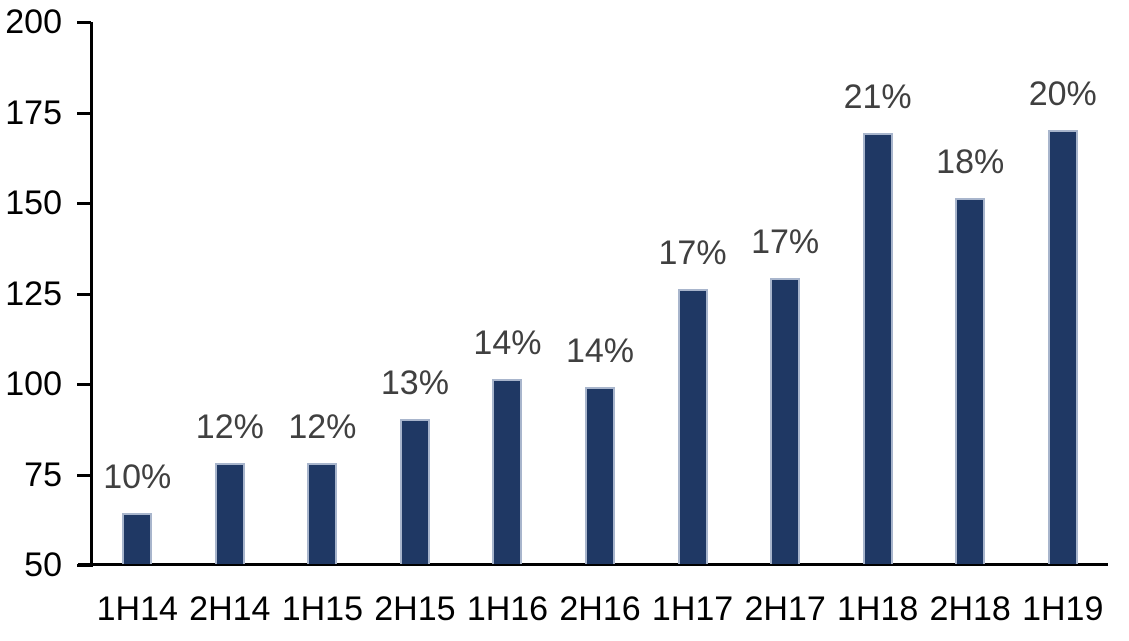 The width and height of the screenshot is (1129, 641). Describe the element at coordinates (593, 564) in the screenshot. I see `x-axis-line` at that location.